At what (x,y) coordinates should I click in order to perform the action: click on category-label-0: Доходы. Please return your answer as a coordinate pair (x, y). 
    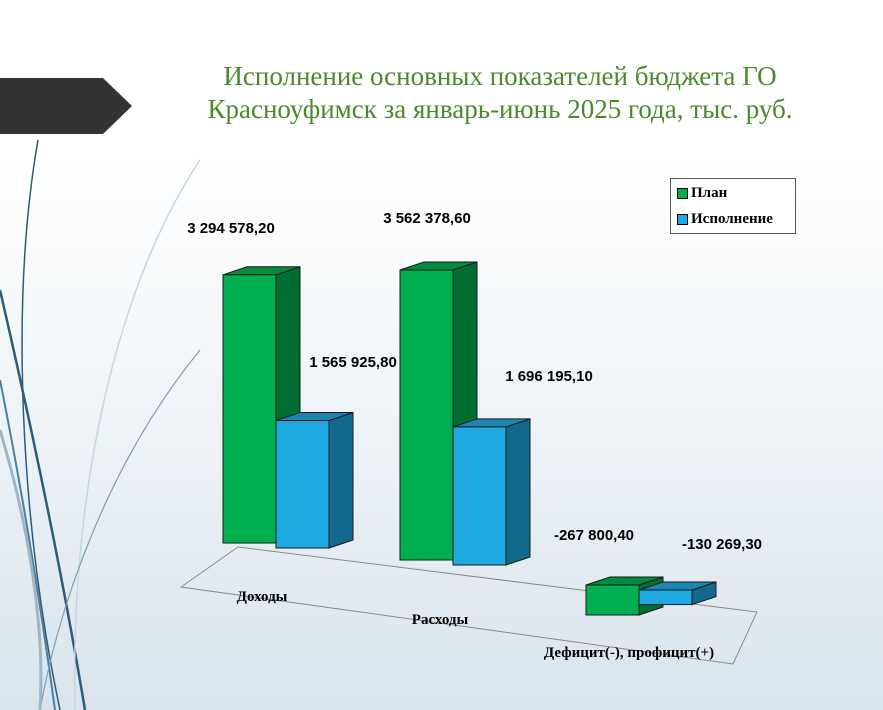
    Looking at the image, I should click on (262, 597).